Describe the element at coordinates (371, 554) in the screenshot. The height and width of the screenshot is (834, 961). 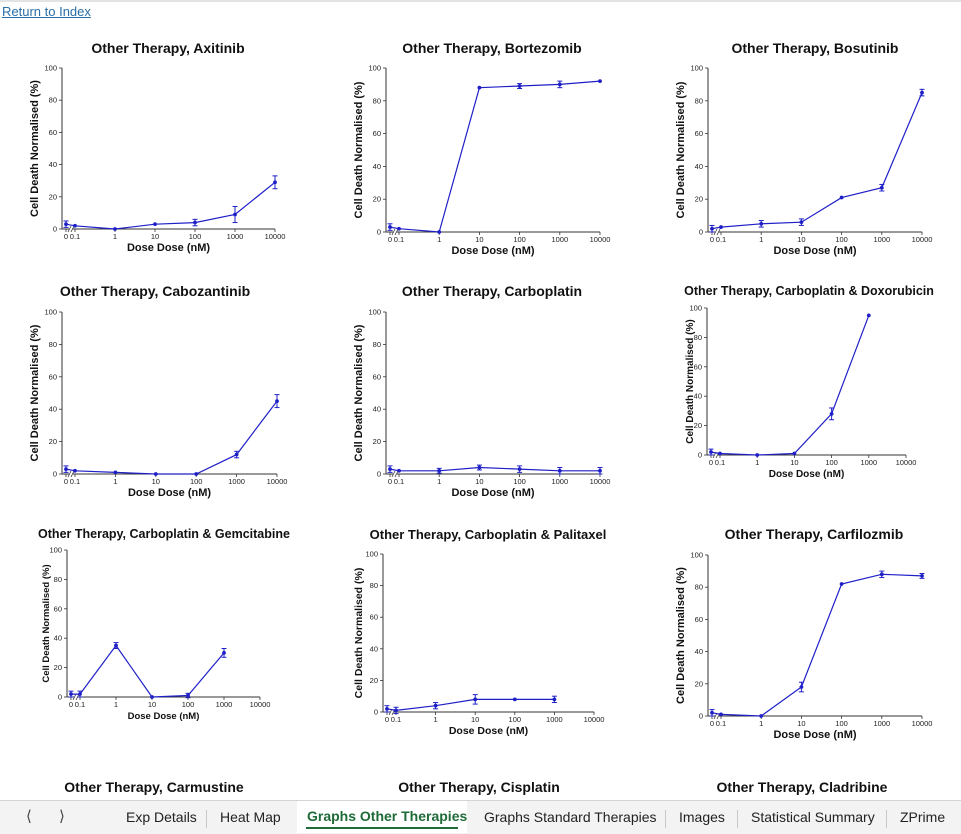
I see `y-tick-label: 100` at that location.